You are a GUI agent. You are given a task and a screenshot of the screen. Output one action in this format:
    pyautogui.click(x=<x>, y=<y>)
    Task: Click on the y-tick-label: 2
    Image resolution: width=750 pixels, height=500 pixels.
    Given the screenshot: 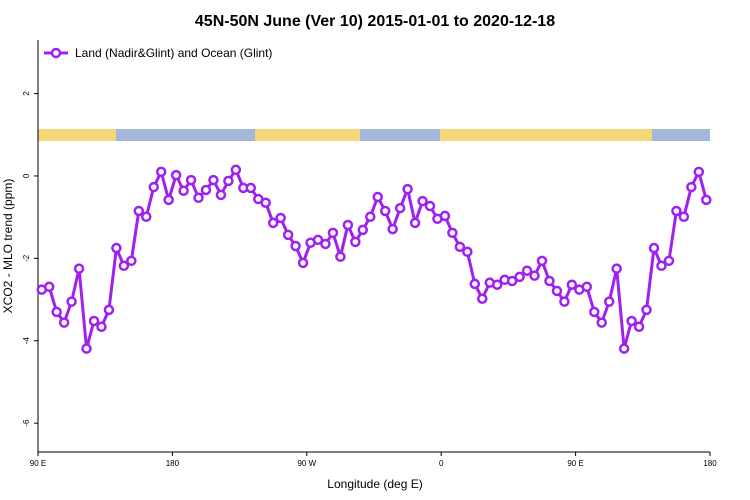 What is the action you would take?
    pyautogui.click(x=26, y=93)
    